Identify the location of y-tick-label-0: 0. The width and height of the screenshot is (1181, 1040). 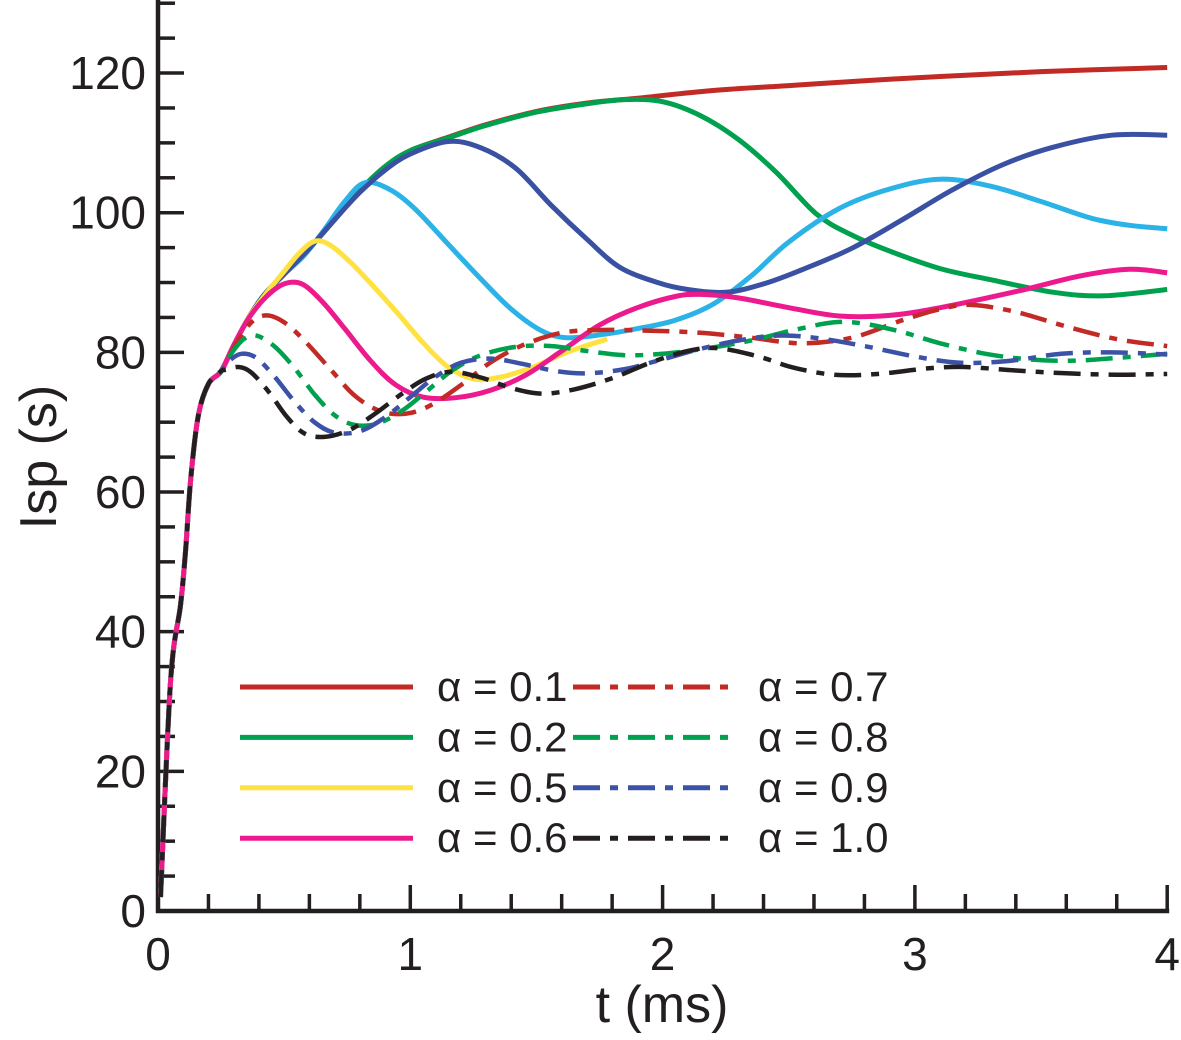
(133, 911).